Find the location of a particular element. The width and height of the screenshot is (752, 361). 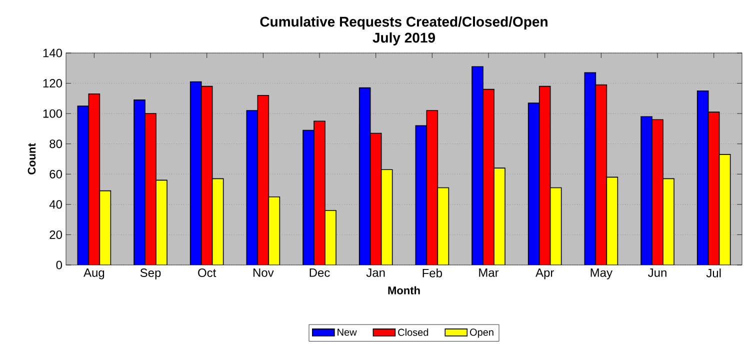

x-tick-label: Sep is located at coordinates (150, 274).